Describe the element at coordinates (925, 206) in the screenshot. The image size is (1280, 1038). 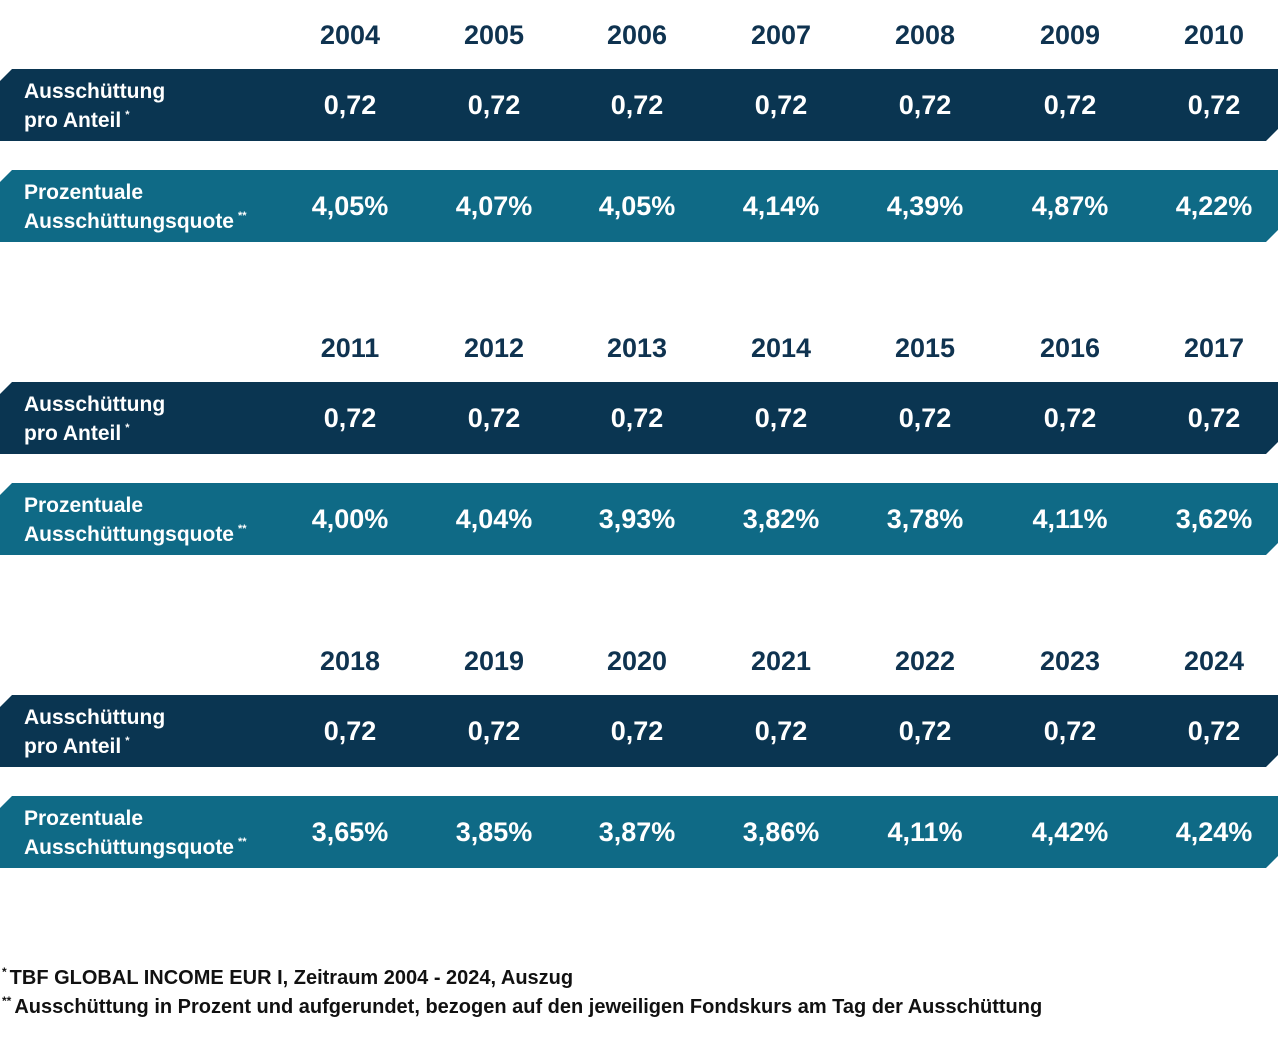
I see `table-cell-value: 4,39%` at that location.